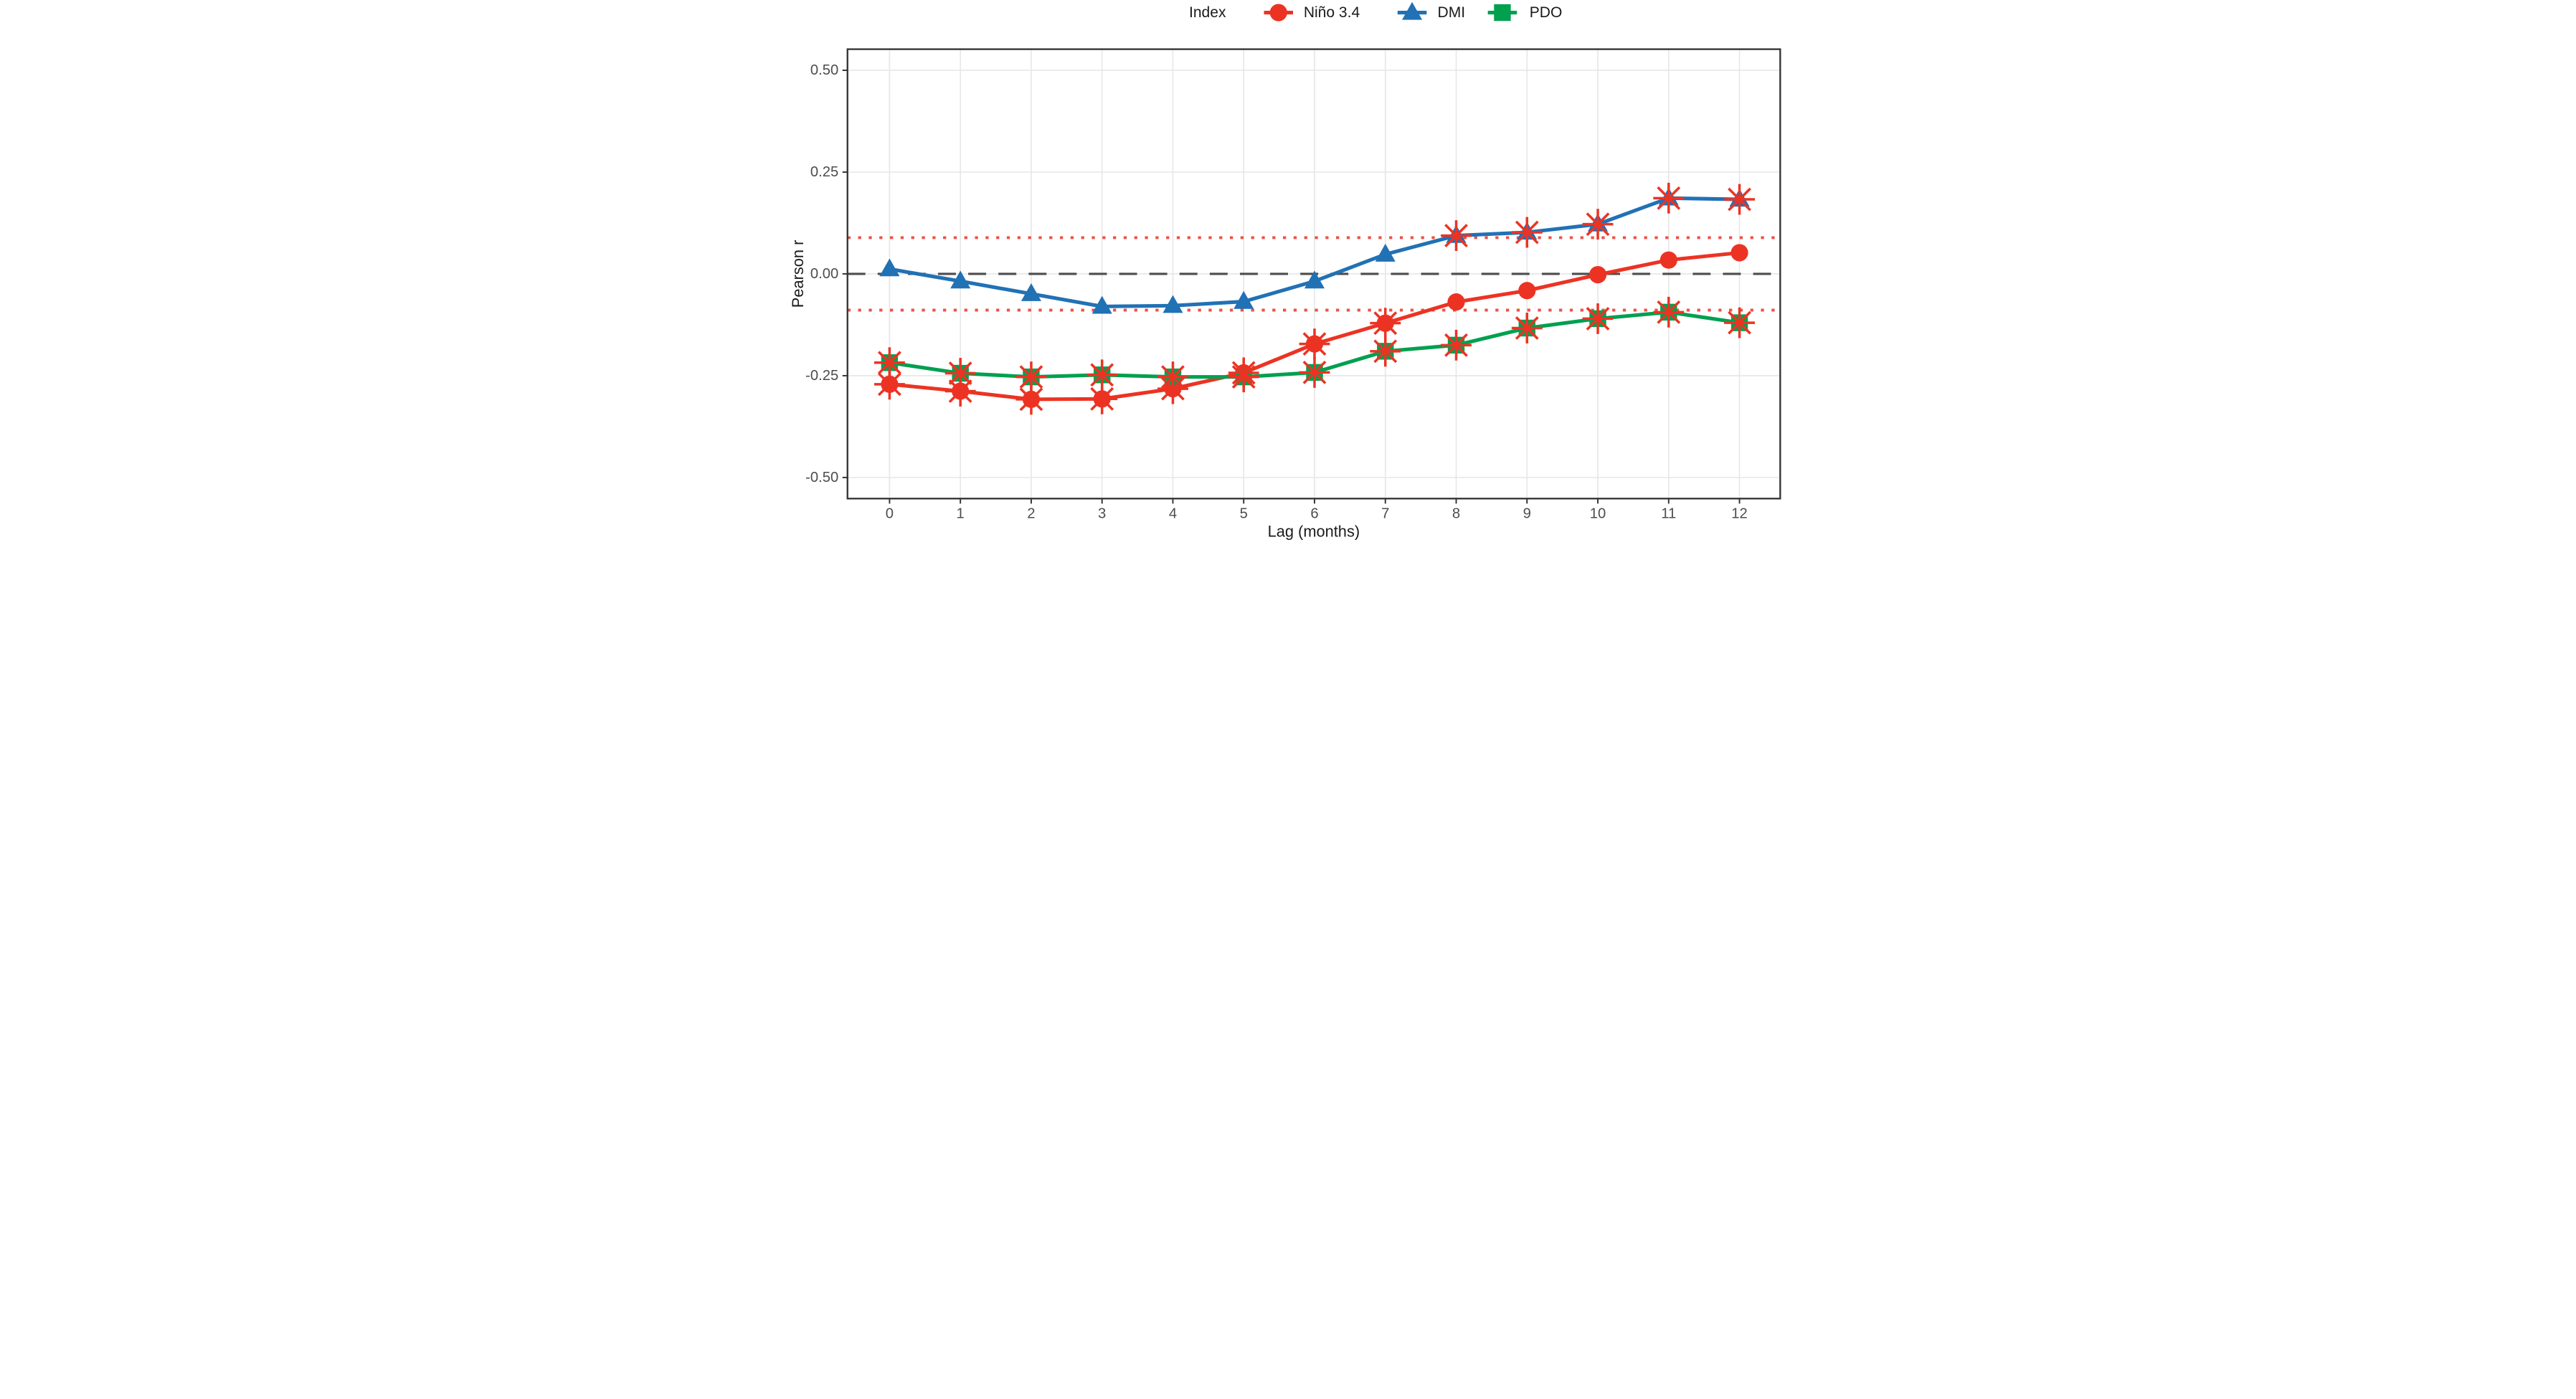  I want to click on x-tick-label: 11, so click(1668, 513).